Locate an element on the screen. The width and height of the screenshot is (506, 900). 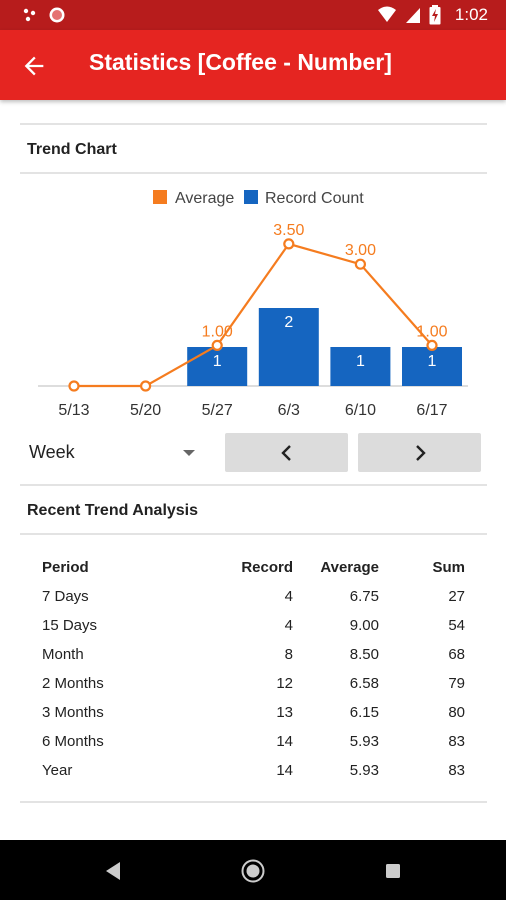
back-arrow-icon is located at coordinates (34, 66).